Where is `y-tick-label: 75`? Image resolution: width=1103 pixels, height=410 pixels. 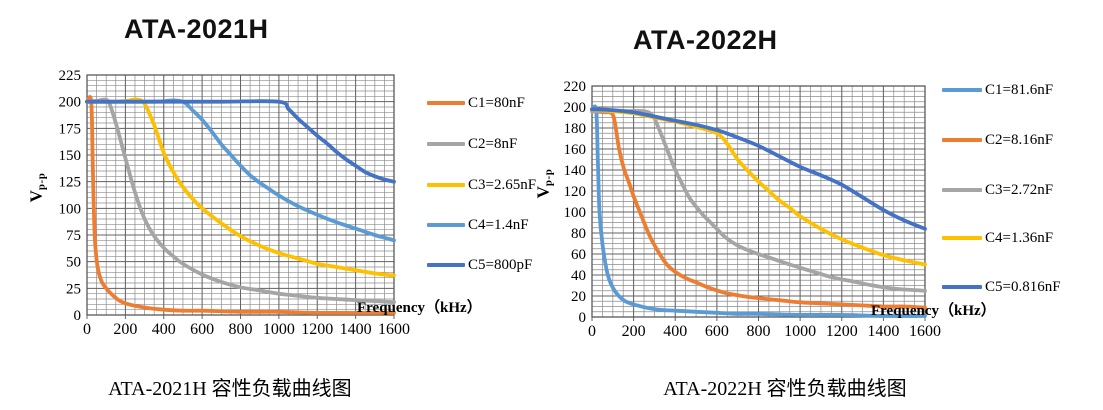 y-tick-label: 75 is located at coordinates (73, 236).